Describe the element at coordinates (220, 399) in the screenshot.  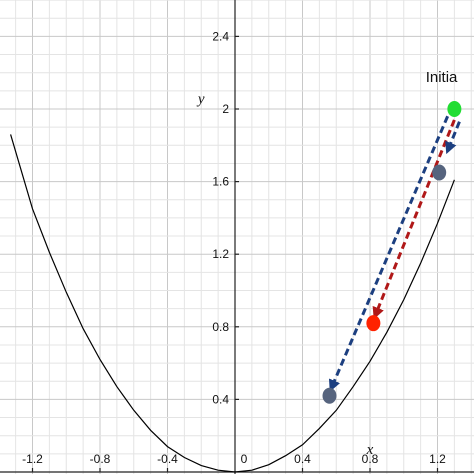
I see `y-tick-label: 0.4` at that location.